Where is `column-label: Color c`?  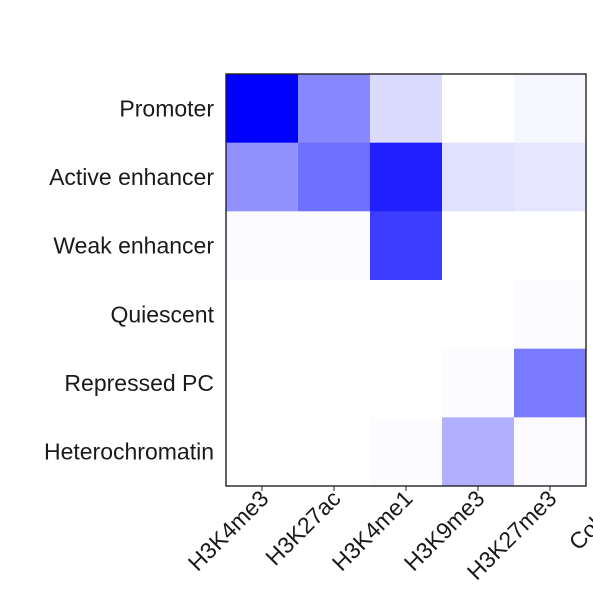 column-label: Color c is located at coordinates (578, 520).